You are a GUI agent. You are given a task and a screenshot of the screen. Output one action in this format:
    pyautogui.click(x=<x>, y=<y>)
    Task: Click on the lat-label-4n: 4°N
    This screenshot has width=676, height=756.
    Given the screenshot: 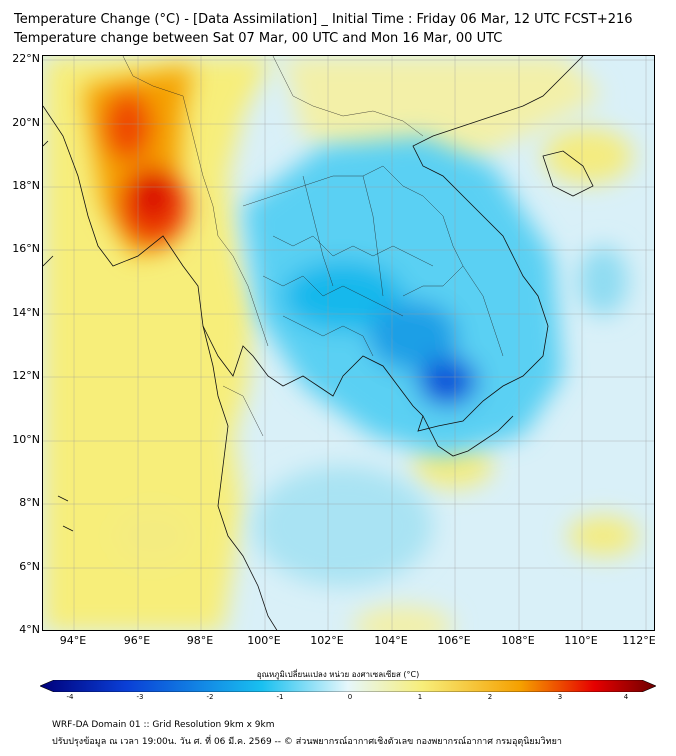 What is the action you would take?
    pyautogui.click(x=29, y=629)
    